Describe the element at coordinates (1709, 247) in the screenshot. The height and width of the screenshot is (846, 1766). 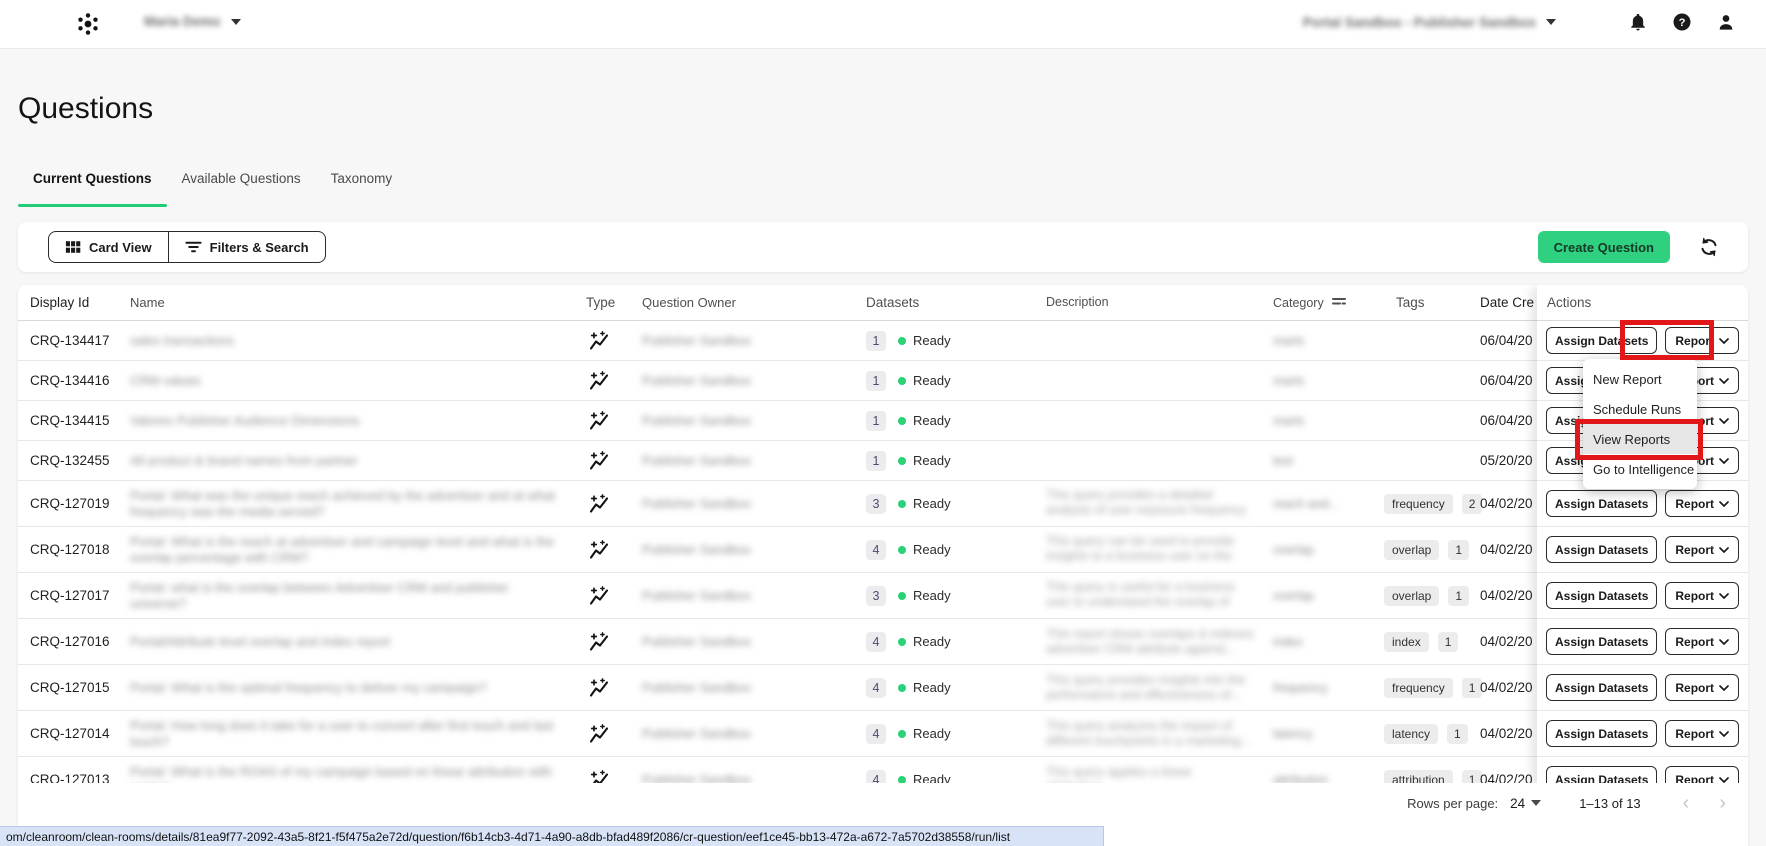
I see `refresh-icon` at that location.